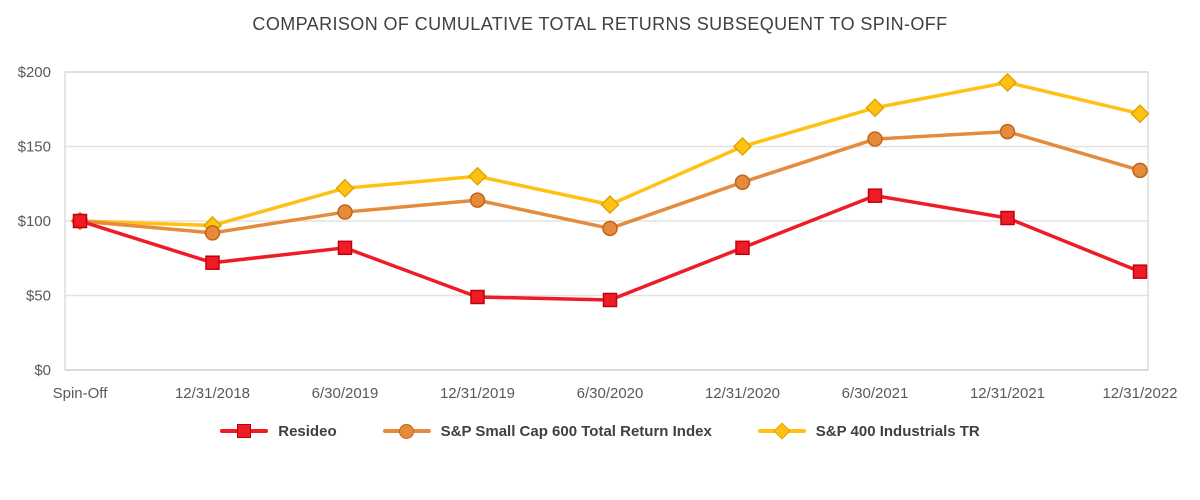  Describe the element at coordinates (34, 147) in the screenshot. I see `svg-text: $150` at that location.